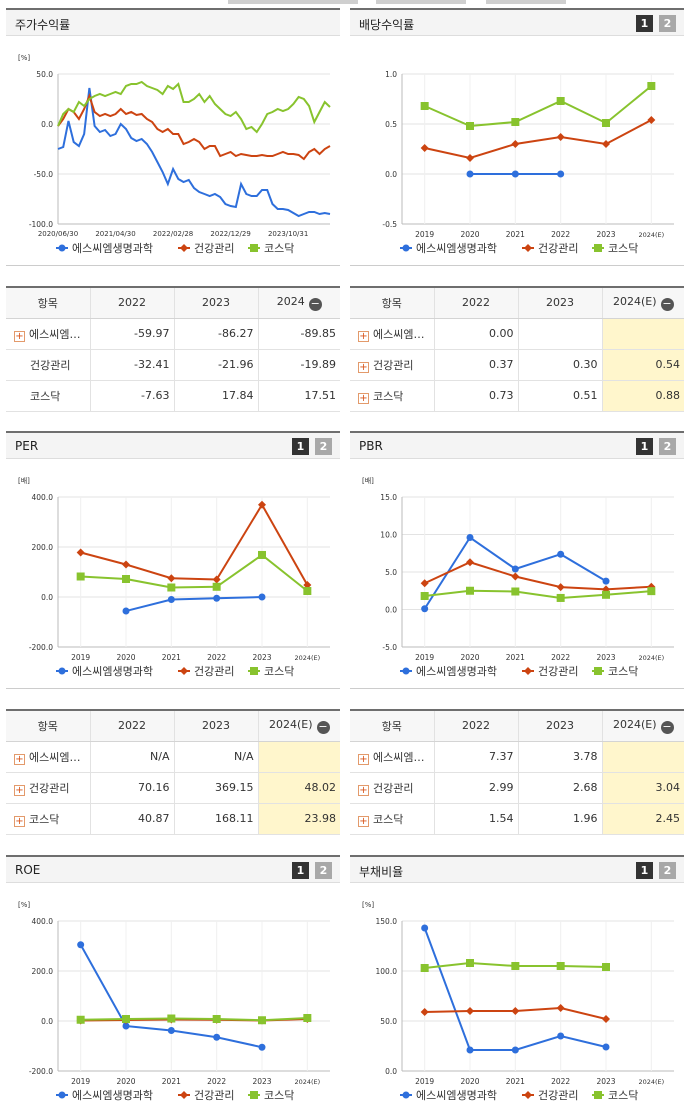  Describe the element at coordinates (558, 248) in the screenshot. I see `legend-label: 건강관리` at that location.